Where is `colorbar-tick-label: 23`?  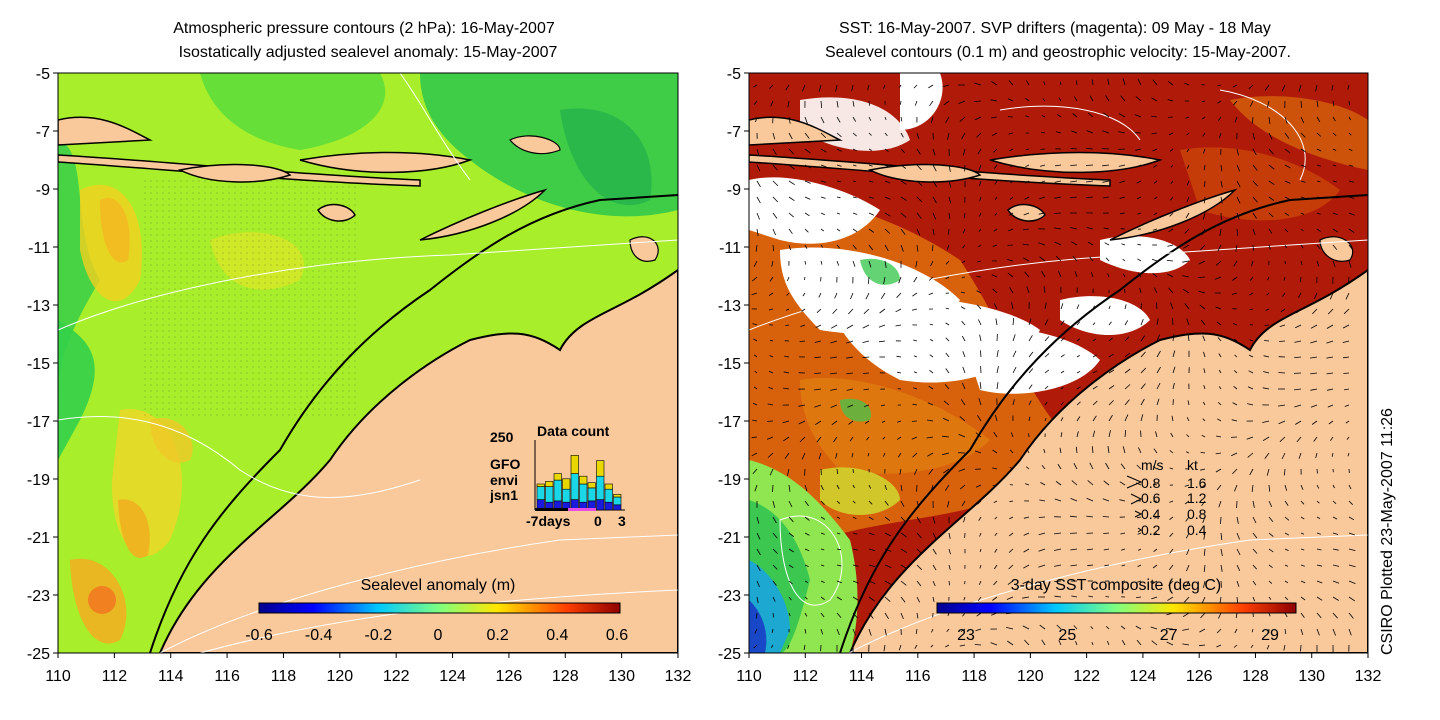
colorbar-tick-label: 23 is located at coordinates (966, 635).